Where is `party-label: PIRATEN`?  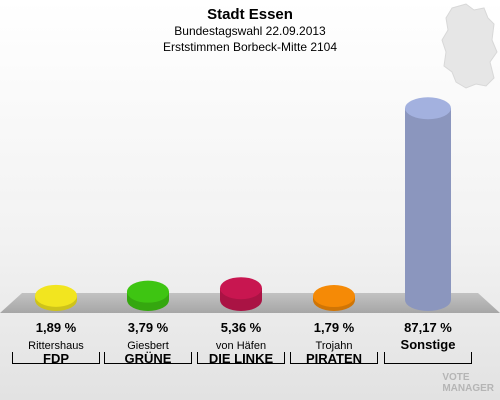
party-label: PIRATEN is located at coordinates (334, 358).